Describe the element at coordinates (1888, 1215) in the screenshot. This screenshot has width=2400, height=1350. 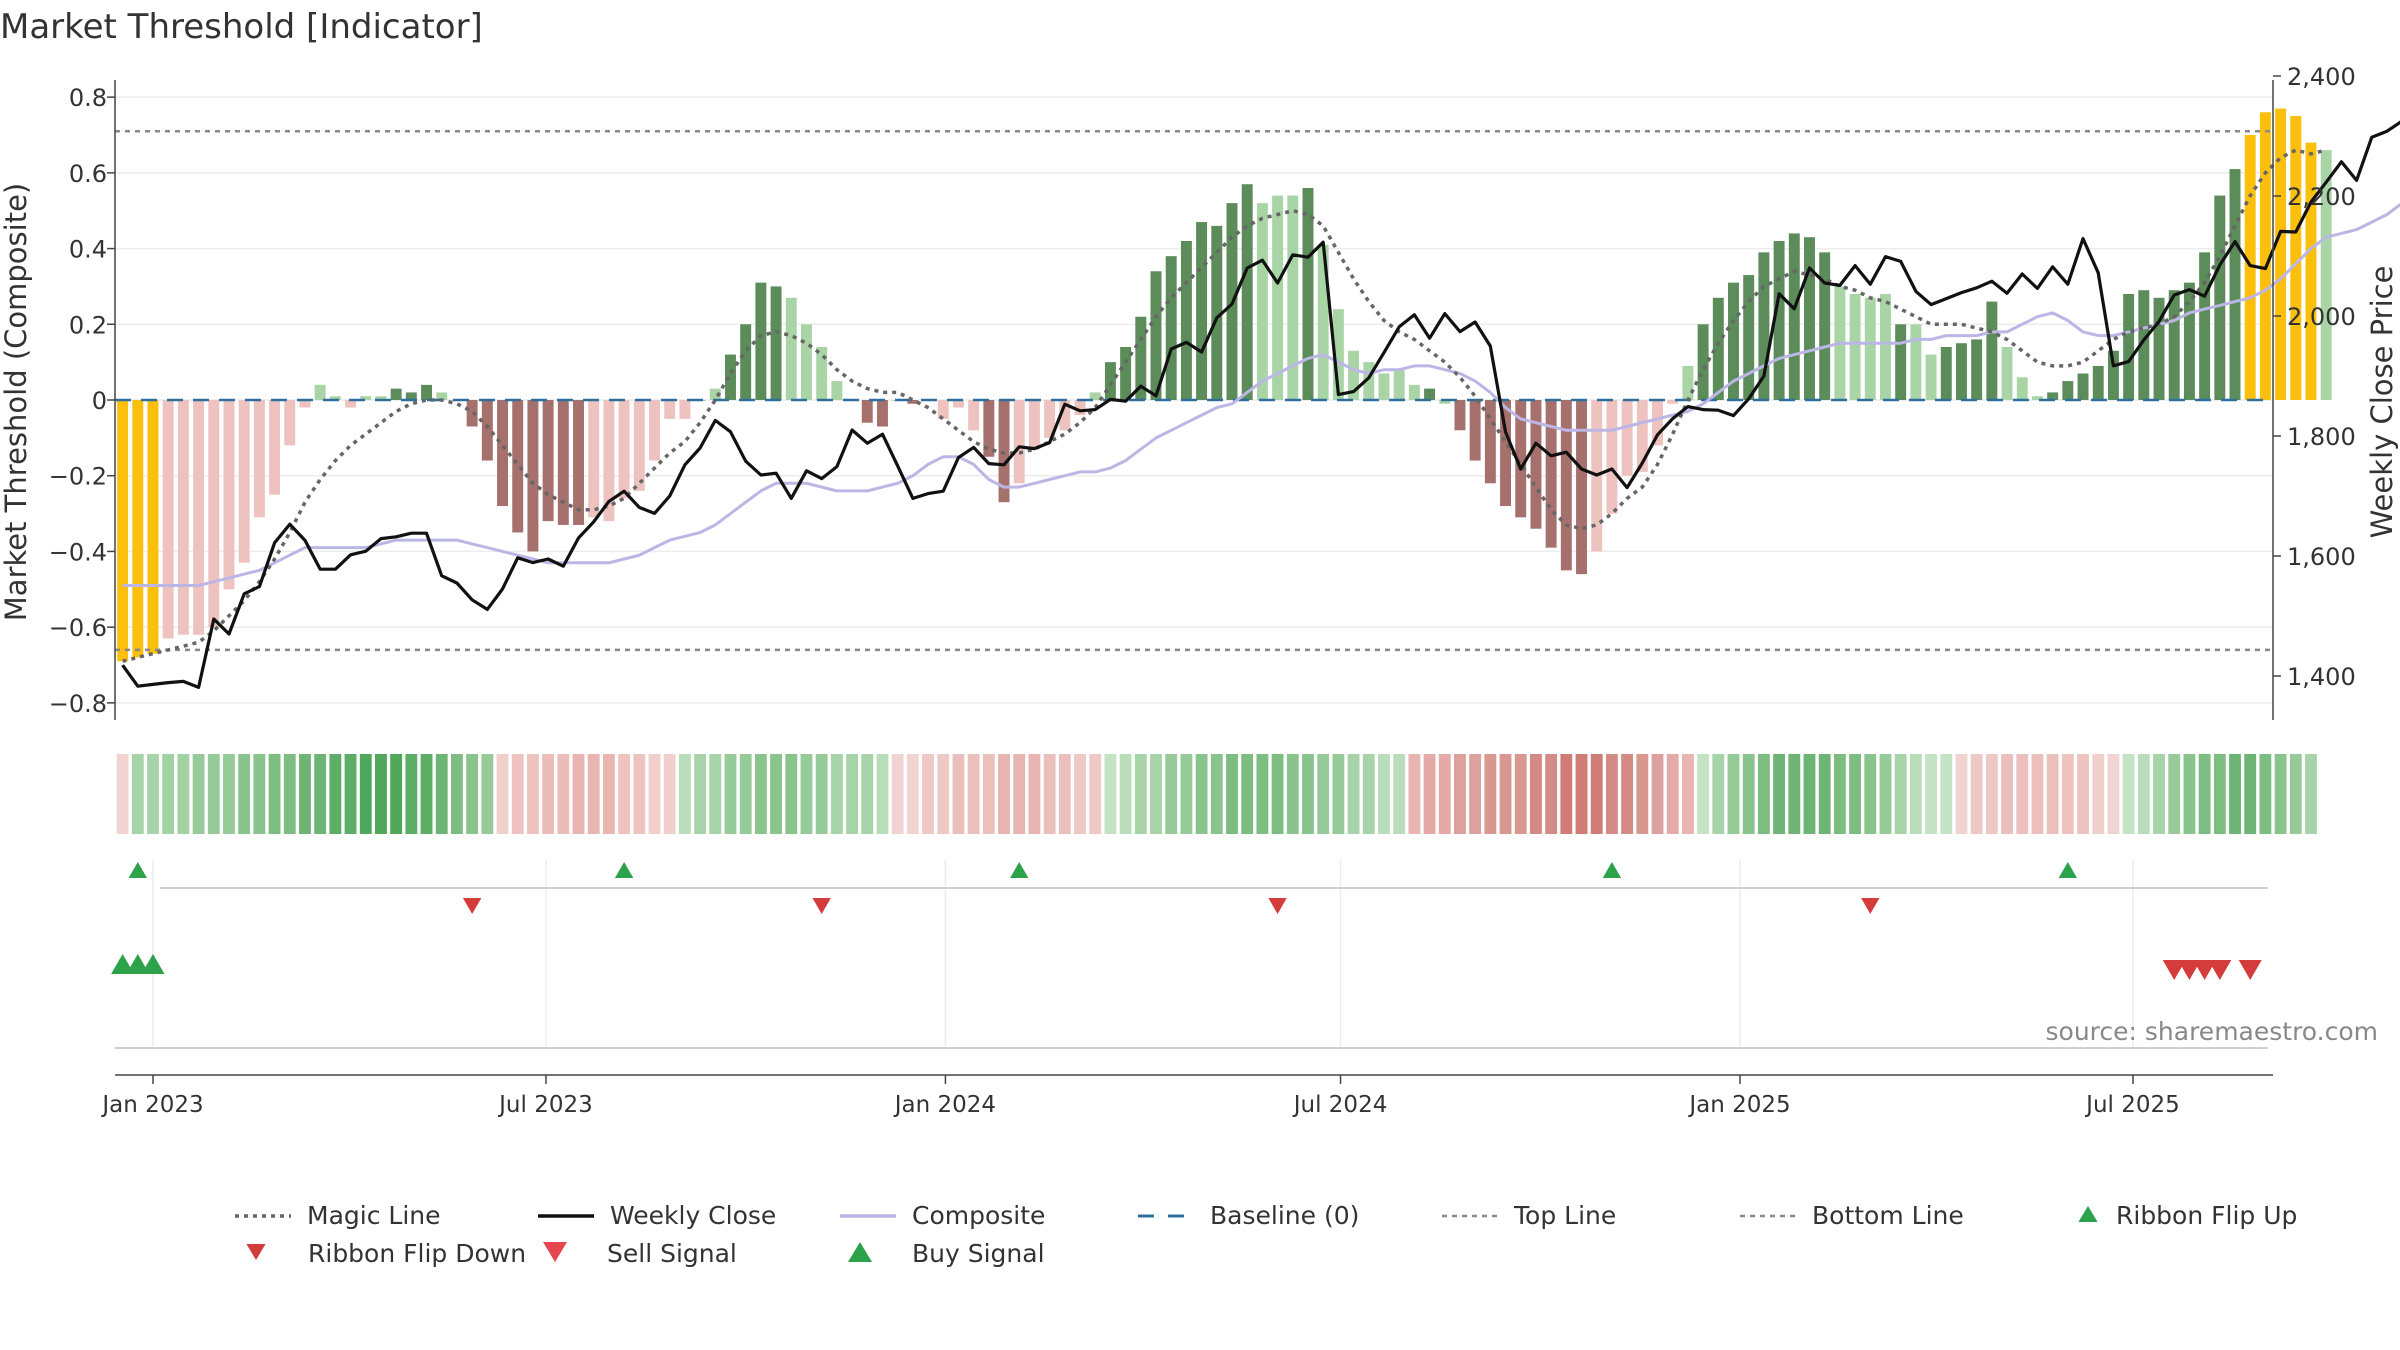
I see `legend-label: Bottom Line` at that location.